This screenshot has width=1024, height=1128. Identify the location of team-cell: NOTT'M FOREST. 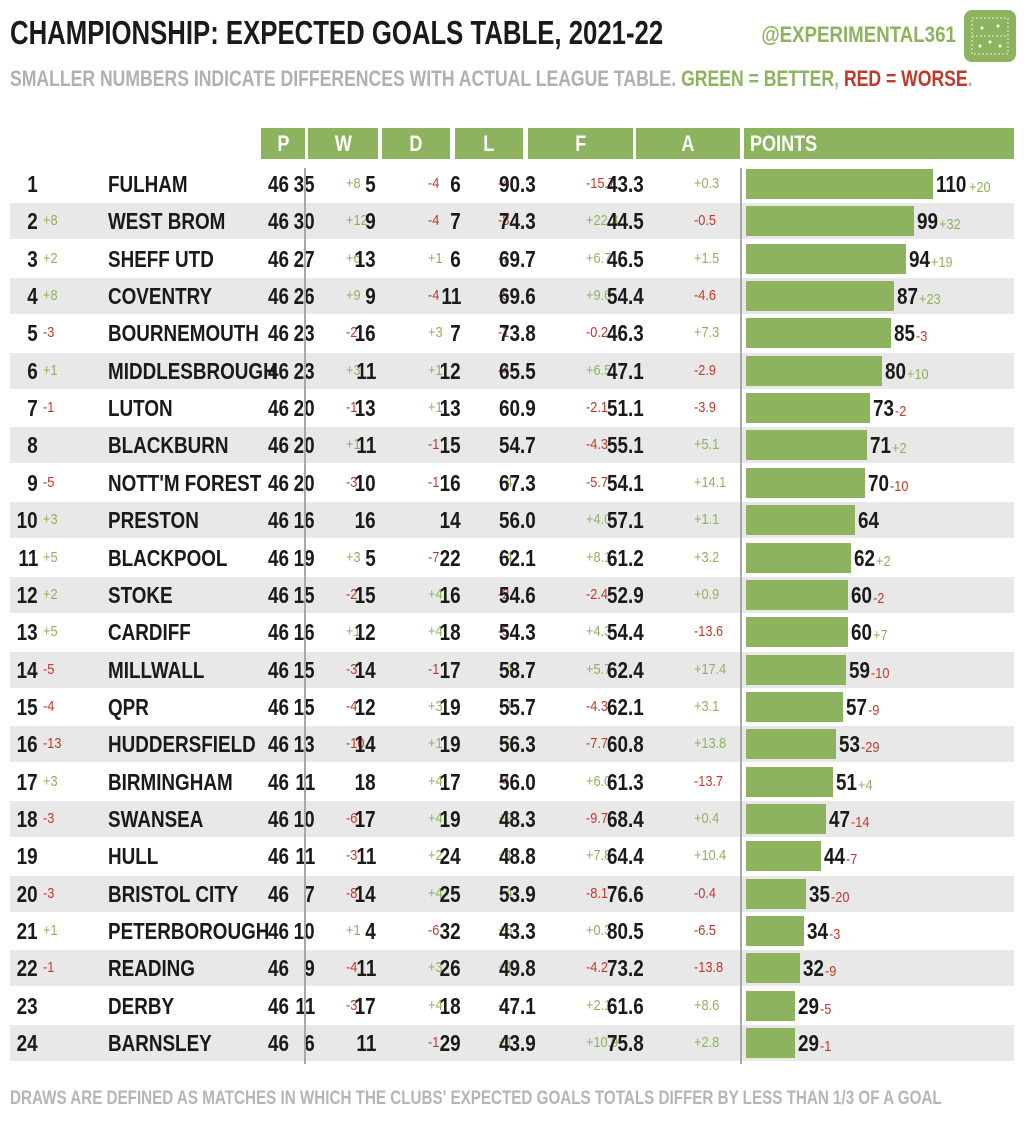
(201, 483).